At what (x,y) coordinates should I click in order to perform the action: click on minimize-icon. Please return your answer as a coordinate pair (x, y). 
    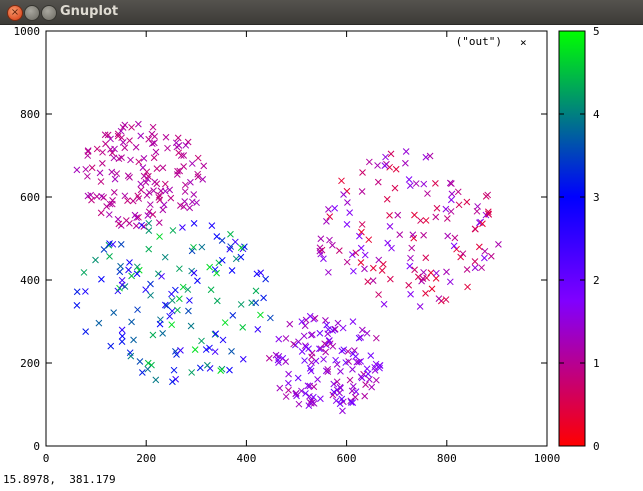
    Looking at the image, I should click on (32, 13).